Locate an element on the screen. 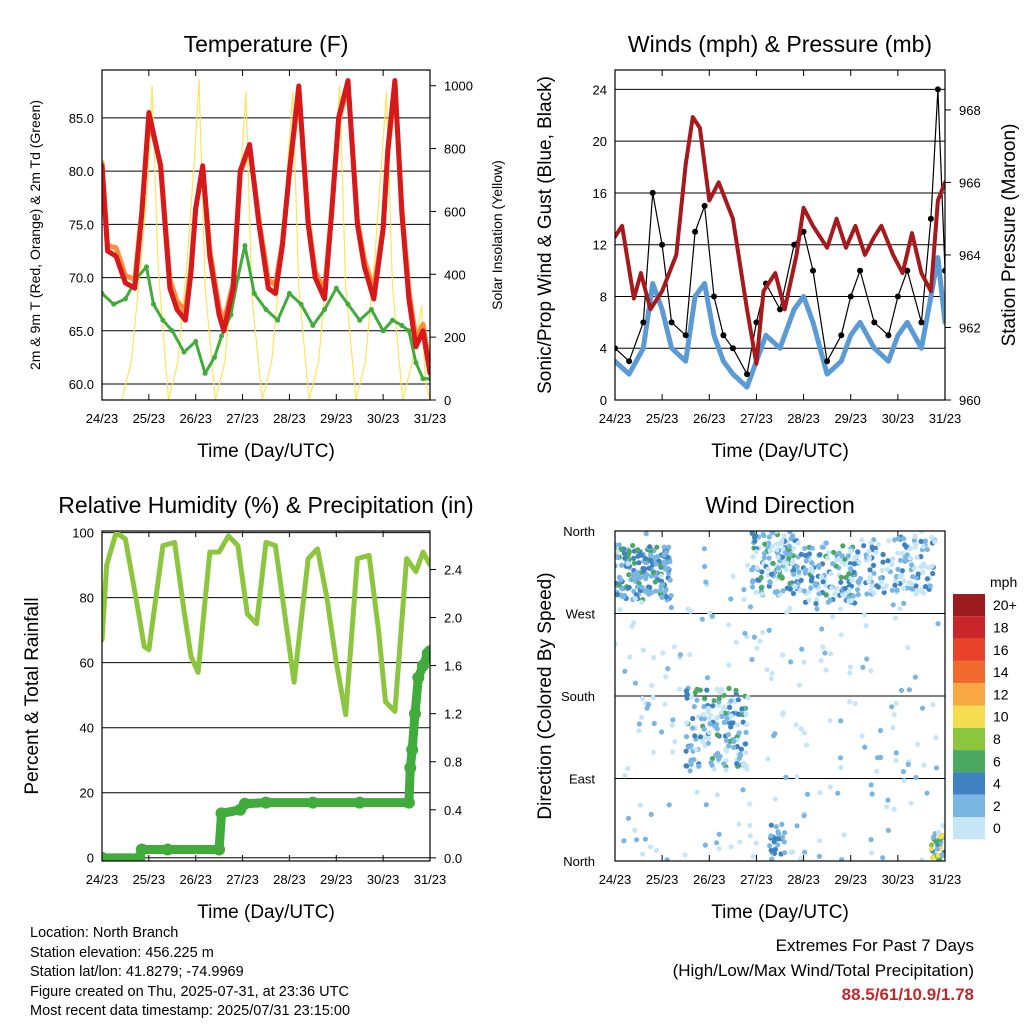 This screenshot has width=1024, height=1024. chart-title: Winds (mph) & Pressure (mb) is located at coordinates (780, 44).